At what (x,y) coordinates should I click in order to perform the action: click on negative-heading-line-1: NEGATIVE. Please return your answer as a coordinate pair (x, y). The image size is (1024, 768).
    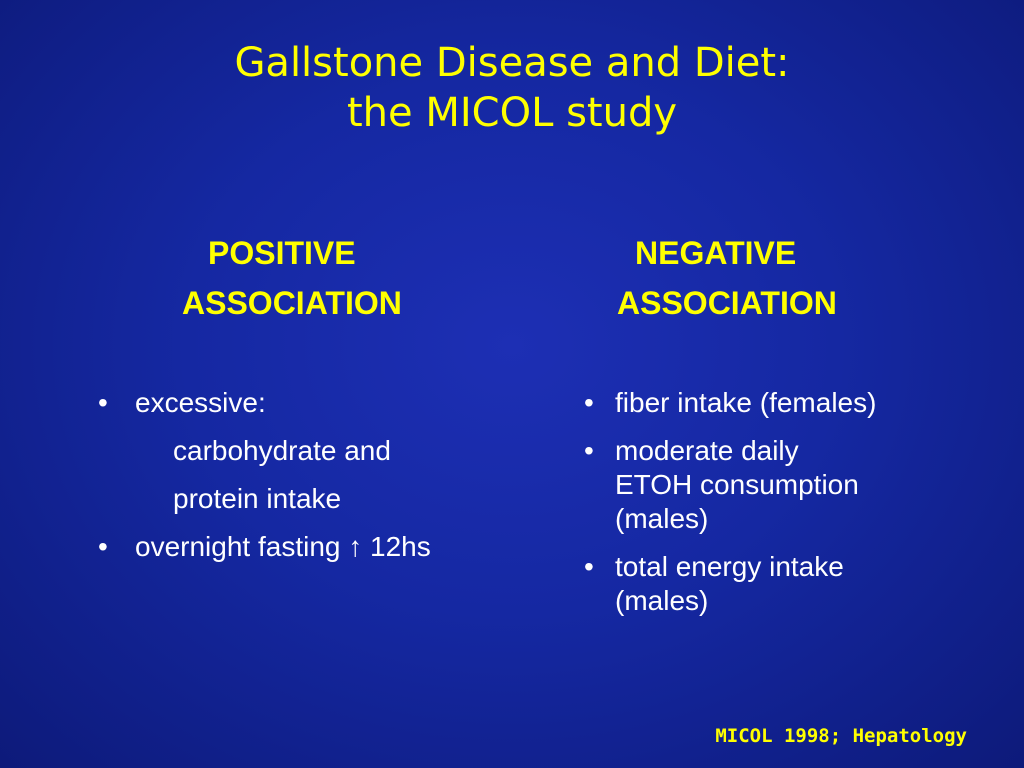
    Looking at the image, I should click on (716, 253).